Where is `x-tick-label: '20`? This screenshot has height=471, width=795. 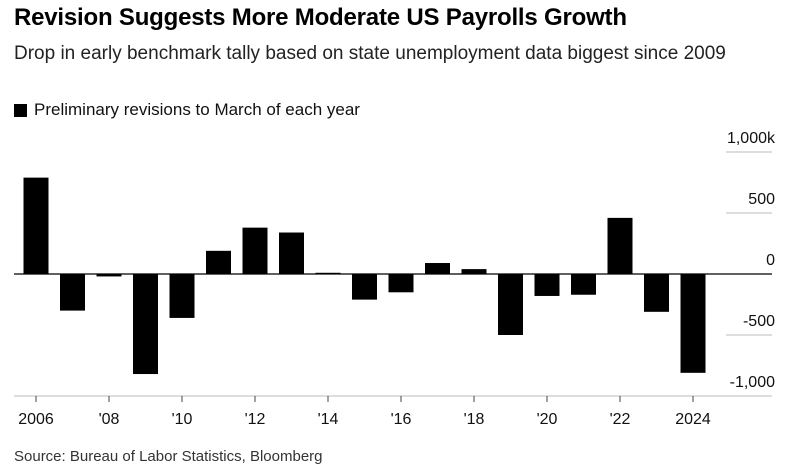
x-tick-label: '20 is located at coordinates (547, 419).